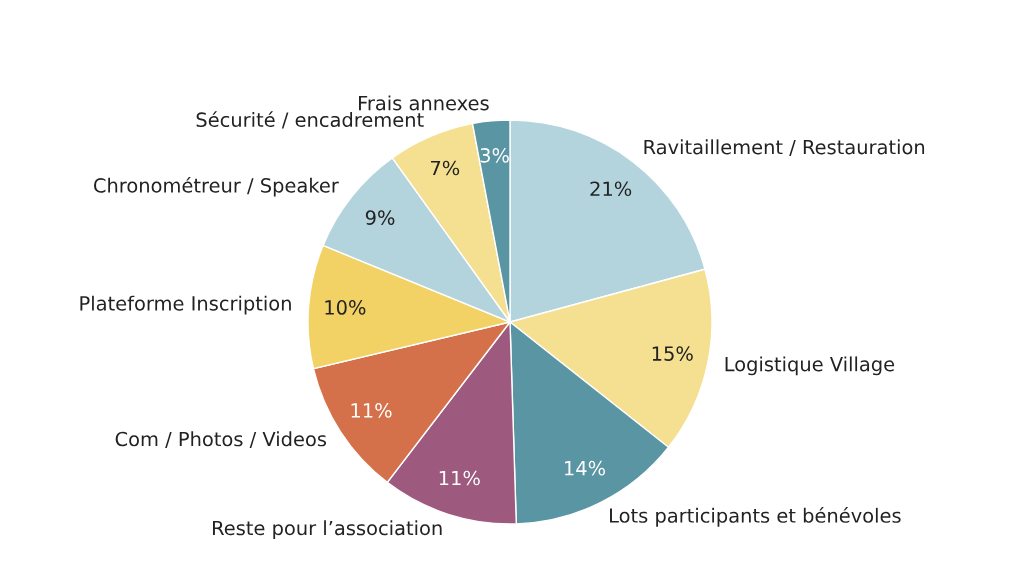  I want to click on slice-label: Reste pour l’association, so click(327, 530).